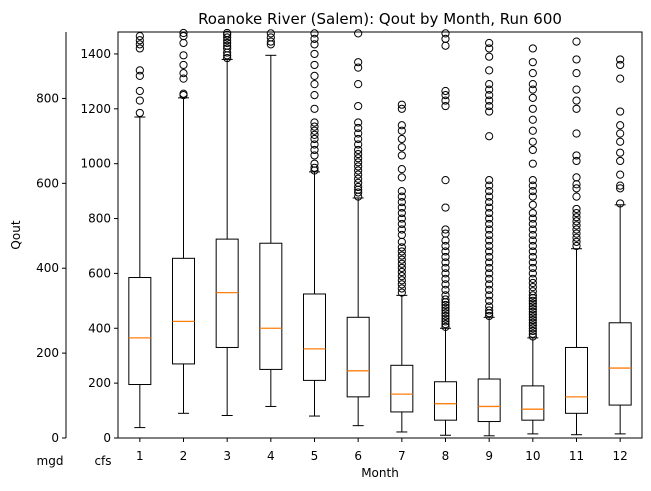  What do you see at coordinates (576, 456) in the screenshot?
I see `x-tick-label: 11` at bounding box center [576, 456].